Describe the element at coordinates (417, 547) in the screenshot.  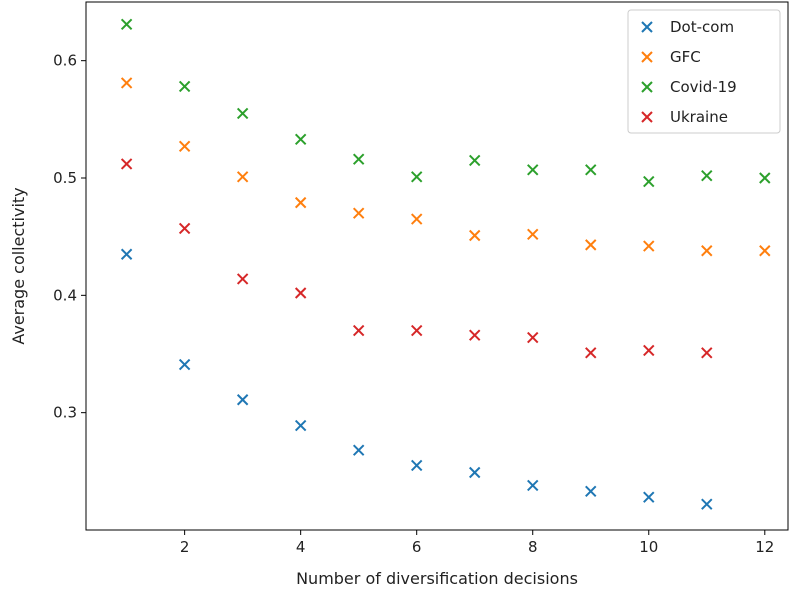
I see `x-tick-label: 6` at that location.